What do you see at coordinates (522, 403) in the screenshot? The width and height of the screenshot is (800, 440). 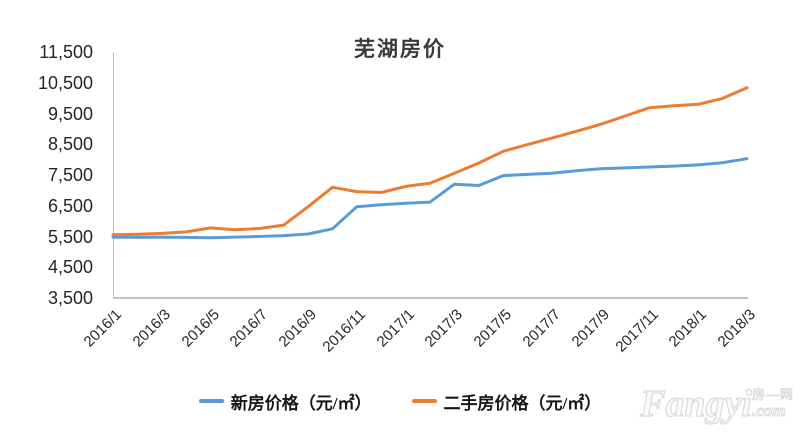 I see `legend-label-second-hand: 二手房价格（元/㎡）` at bounding box center [522, 403].